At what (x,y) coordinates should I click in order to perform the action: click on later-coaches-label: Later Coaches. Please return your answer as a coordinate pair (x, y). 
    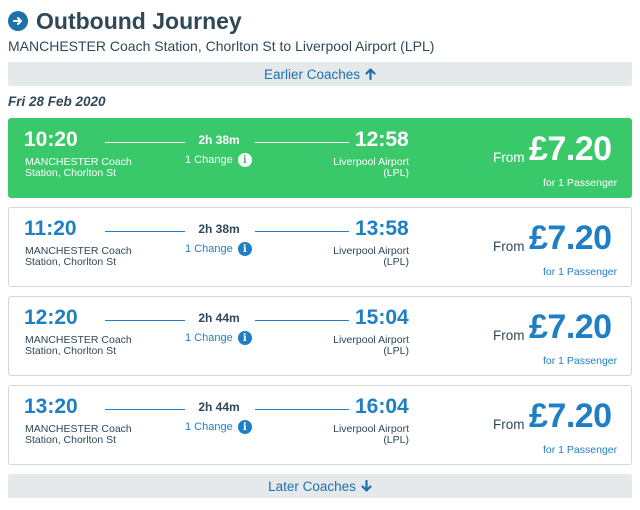
    Looking at the image, I should click on (312, 486).